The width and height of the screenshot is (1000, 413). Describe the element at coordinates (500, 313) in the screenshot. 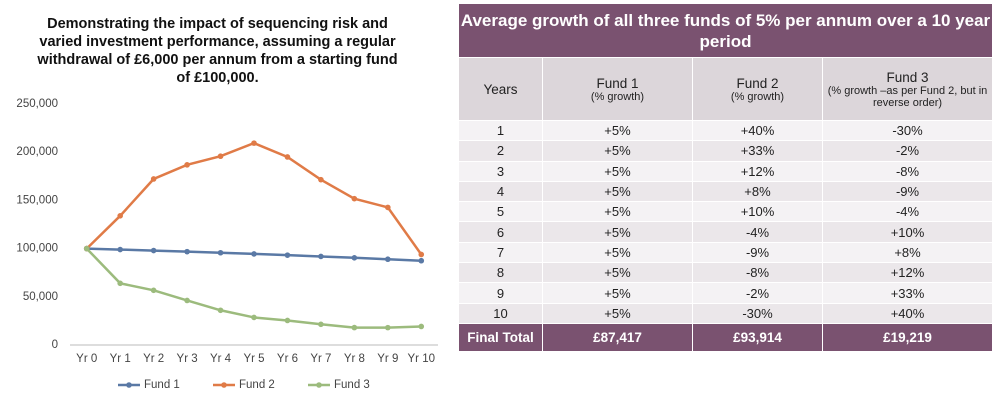

I see `table-cell: 10` at that location.